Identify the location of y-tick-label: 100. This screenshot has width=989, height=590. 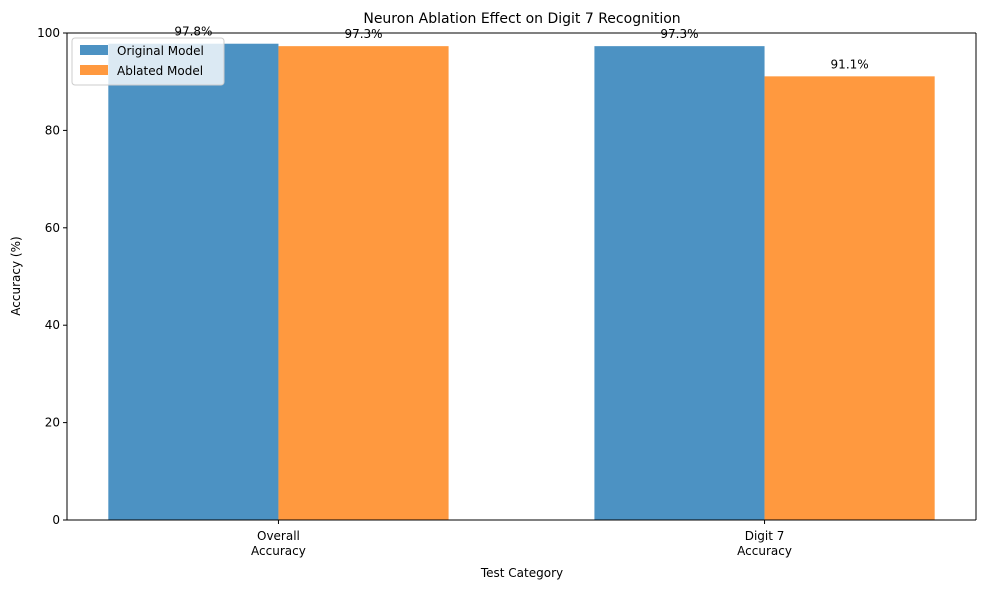
(48, 33).